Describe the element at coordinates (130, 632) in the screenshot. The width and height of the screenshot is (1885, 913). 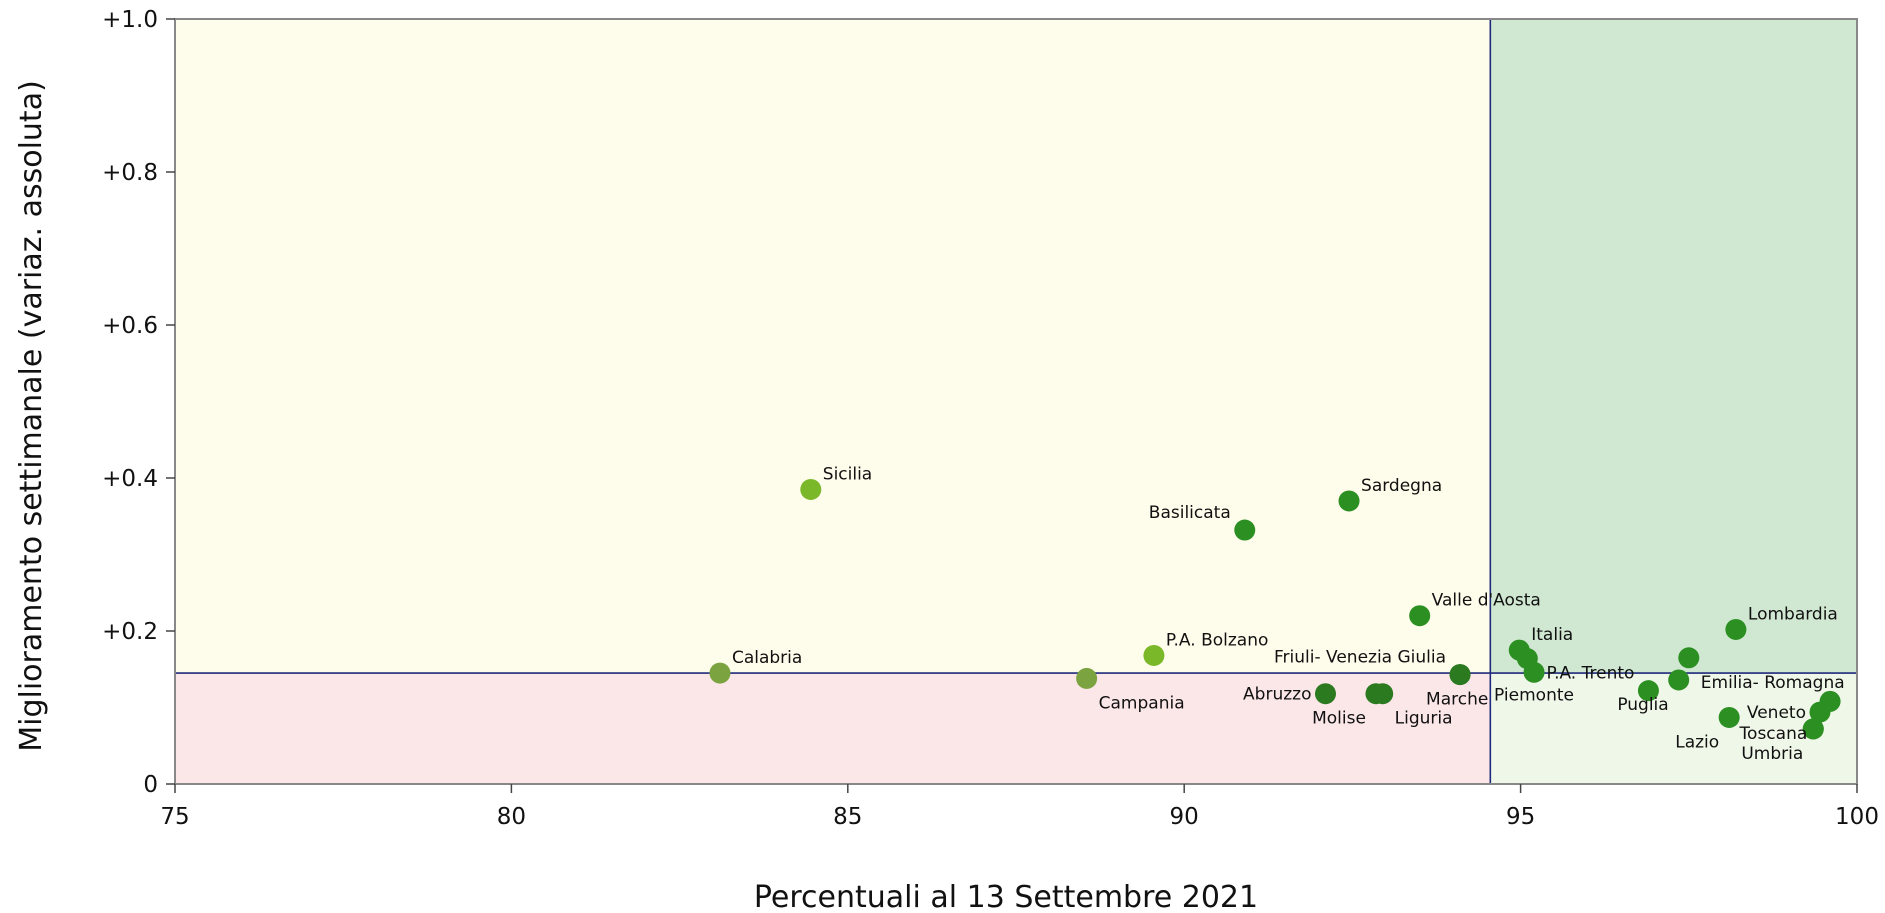
I see `y-tick-label: +0.2` at that location.